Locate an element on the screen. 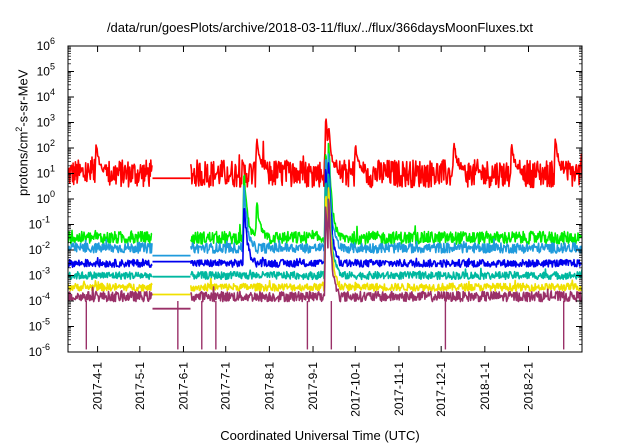 Image resolution: width=640 pixels, height=448 pixels. y-tick-label: 10¹ is located at coordinates (46, 172).